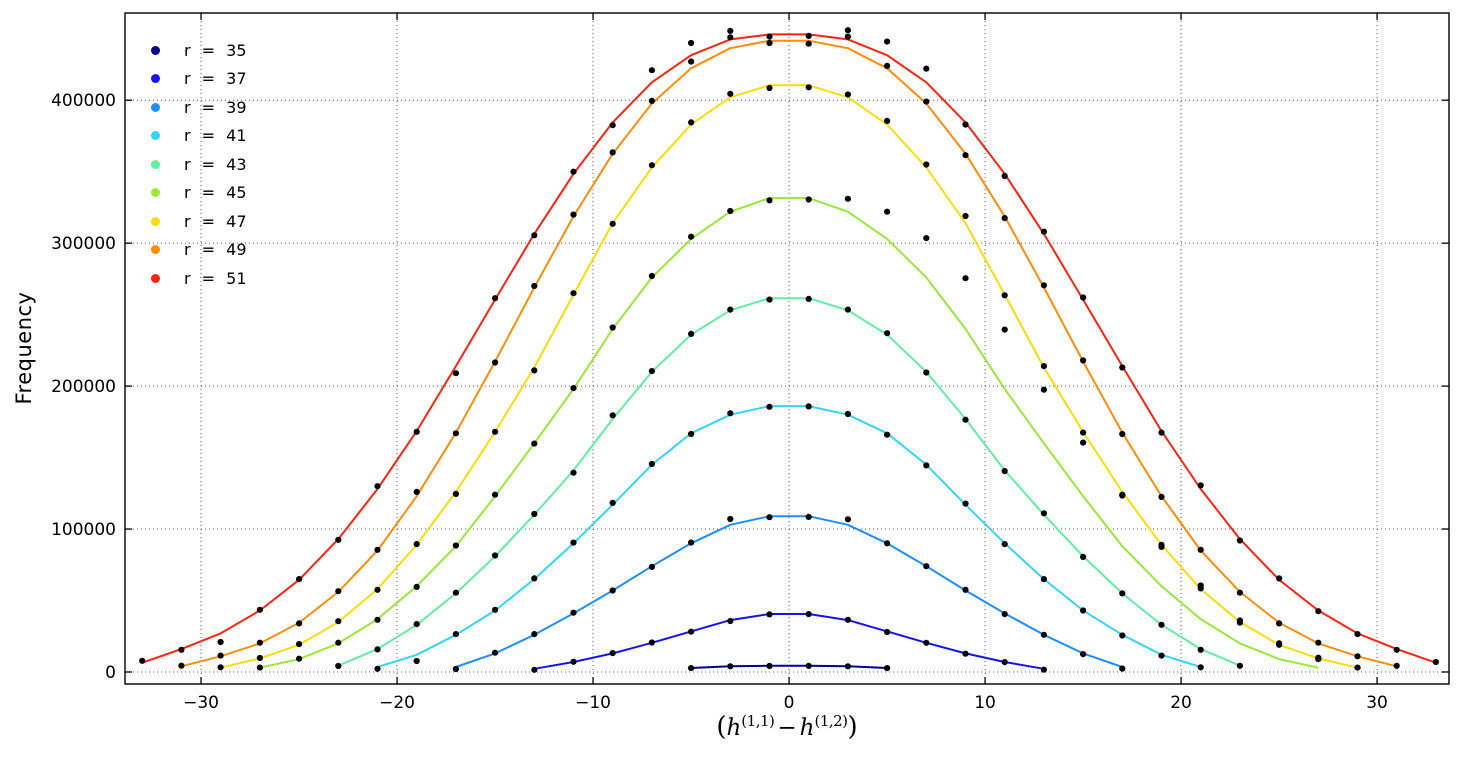 The width and height of the screenshot is (1459, 765). I want to click on legend-item-r41: r = 41, so click(193, 136).